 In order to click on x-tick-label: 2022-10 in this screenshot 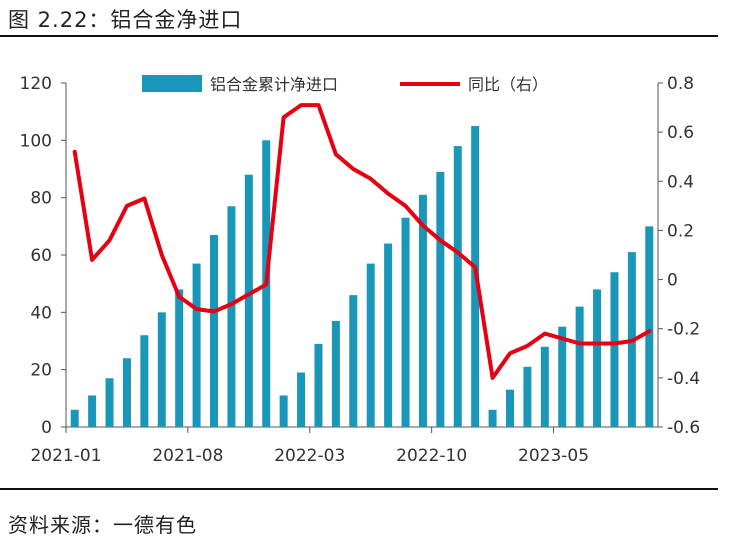, I will do `click(431, 456)`.